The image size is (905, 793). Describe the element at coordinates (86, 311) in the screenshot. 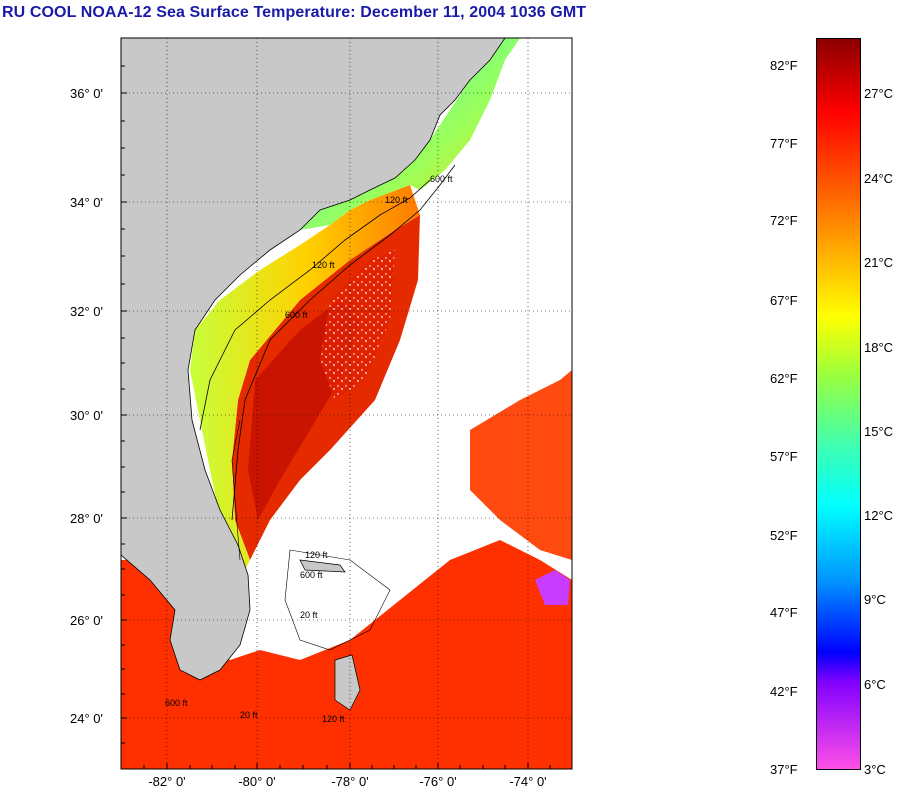

I see `lat-label: 32° 0'` at that location.